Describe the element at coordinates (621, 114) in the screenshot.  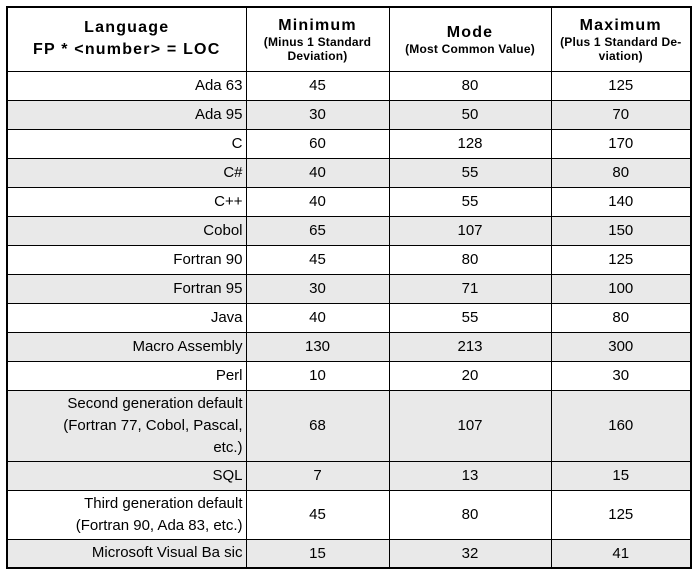
I see `maximum-cell: 70` at that location.